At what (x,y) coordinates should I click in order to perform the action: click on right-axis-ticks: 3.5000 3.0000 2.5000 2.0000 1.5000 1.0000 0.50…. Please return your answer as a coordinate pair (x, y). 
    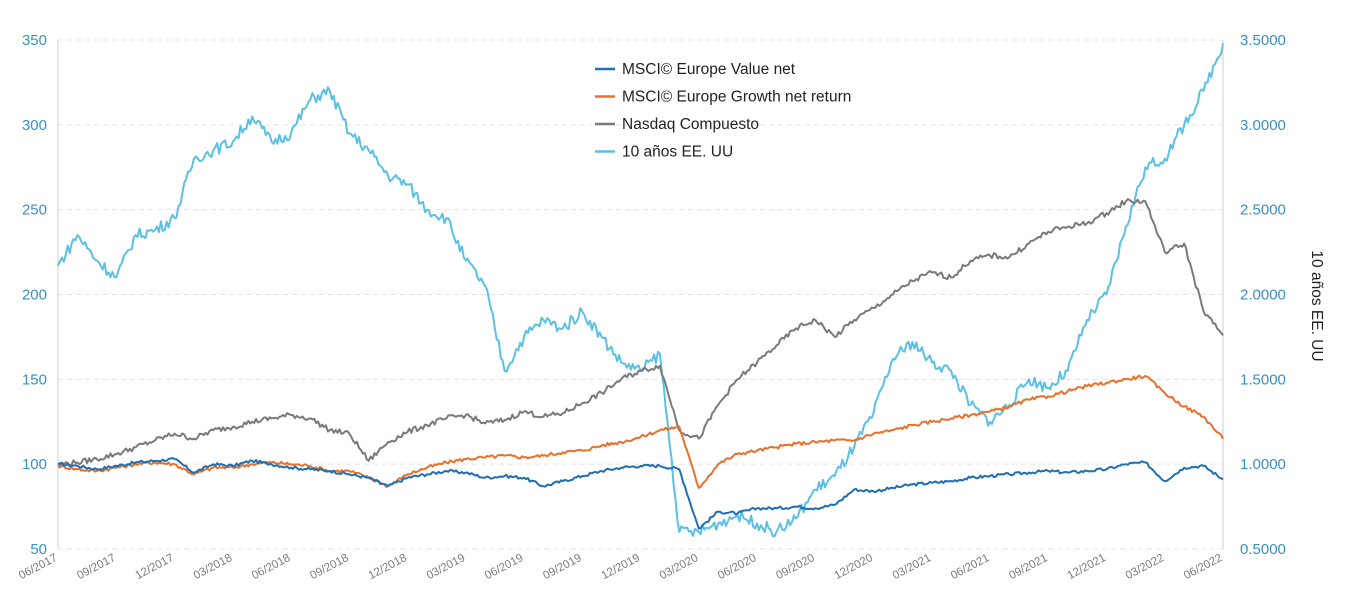
    Looking at the image, I should click on (1263, 295).